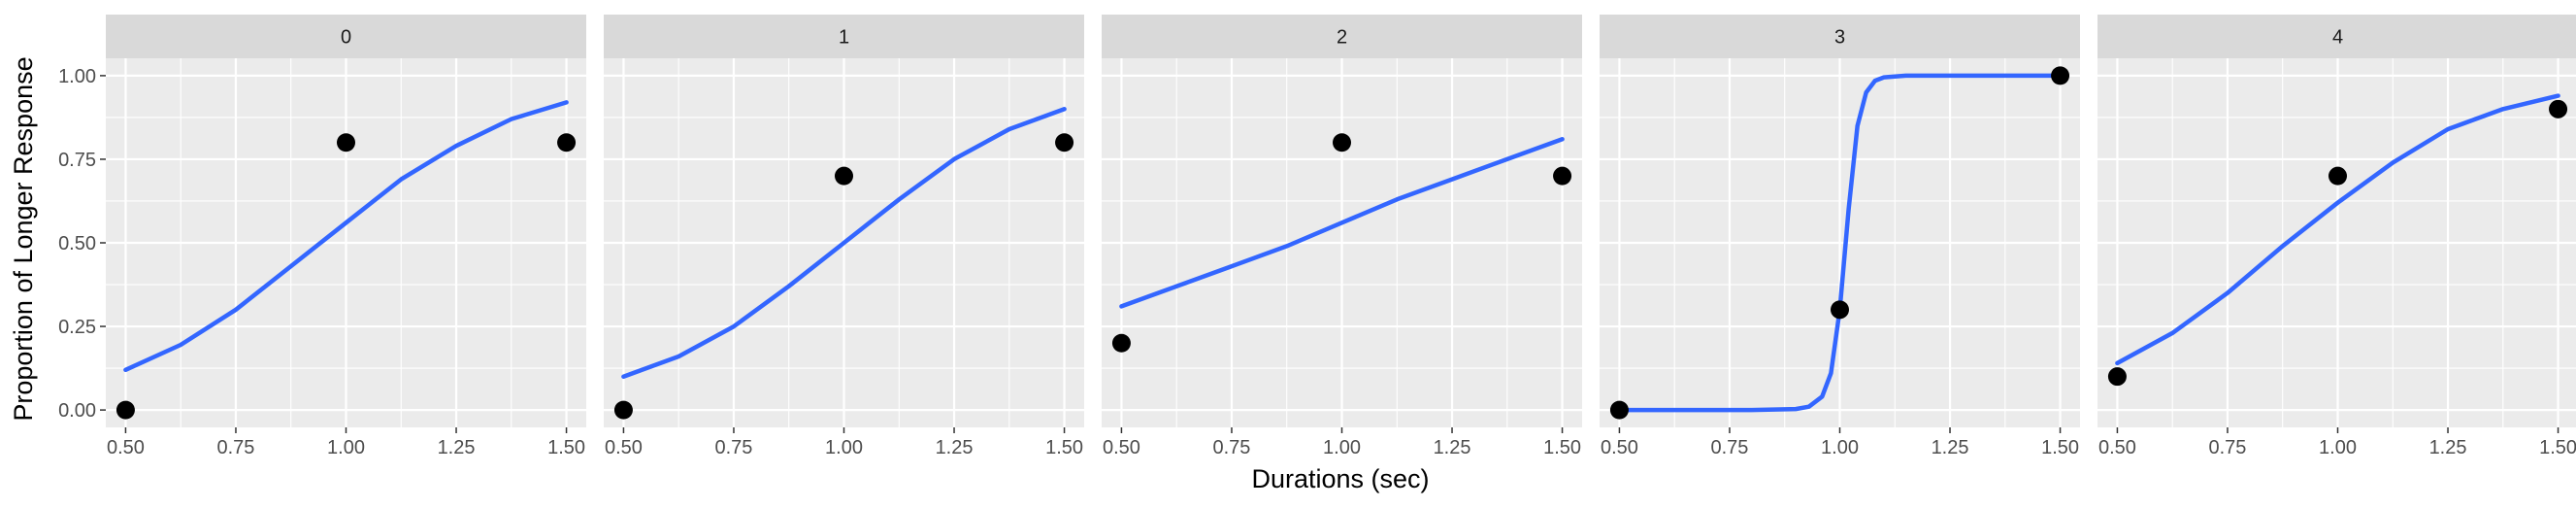 The image size is (2576, 508). What do you see at coordinates (77, 327) in the screenshot?
I see `y-tick-label: 0.25` at bounding box center [77, 327].